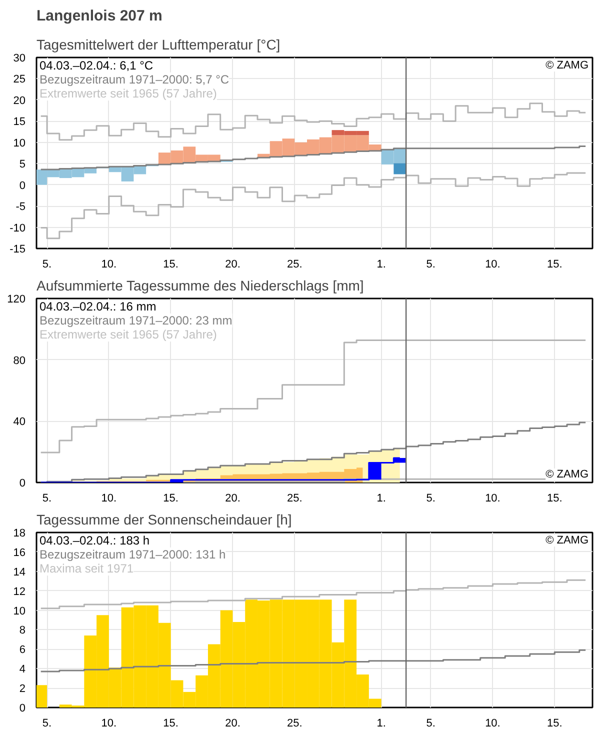 The height and width of the screenshot is (729, 596). I want to click on y-tick-label: 40, so click(19, 422).